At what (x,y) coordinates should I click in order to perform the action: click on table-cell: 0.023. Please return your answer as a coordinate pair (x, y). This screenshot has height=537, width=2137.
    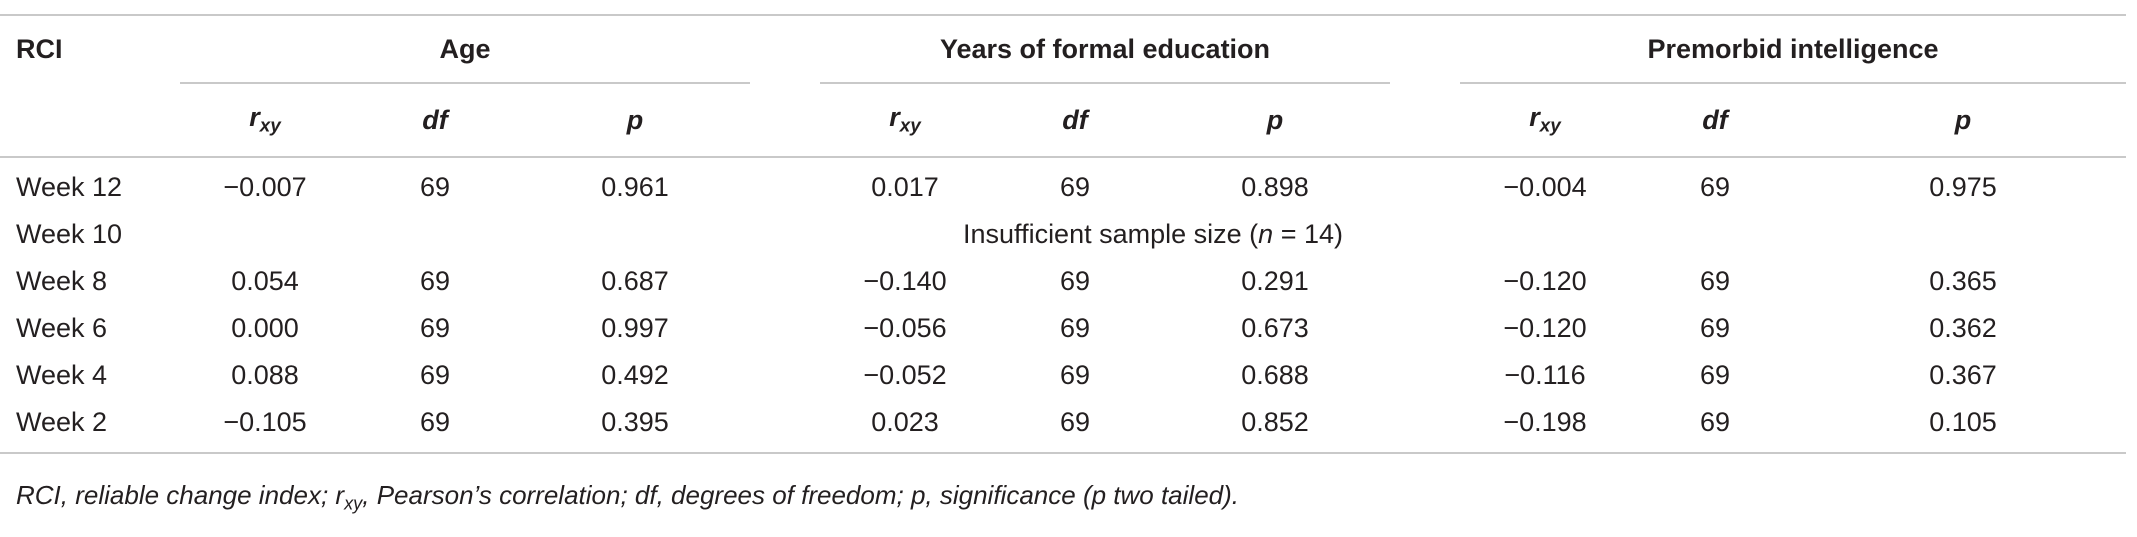
    Looking at the image, I should click on (905, 422).